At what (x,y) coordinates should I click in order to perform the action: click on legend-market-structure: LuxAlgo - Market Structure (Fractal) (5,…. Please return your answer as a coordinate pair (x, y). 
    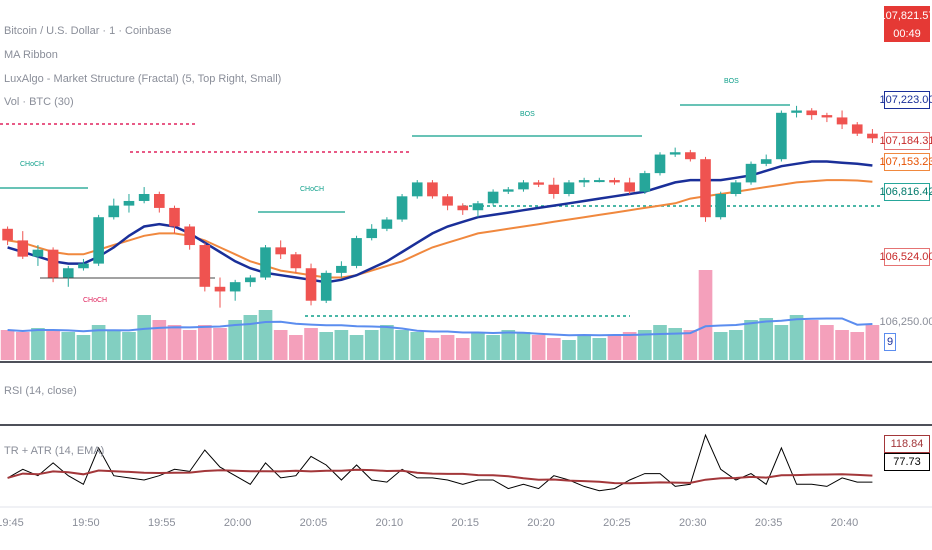
    Looking at the image, I should click on (143, 79).